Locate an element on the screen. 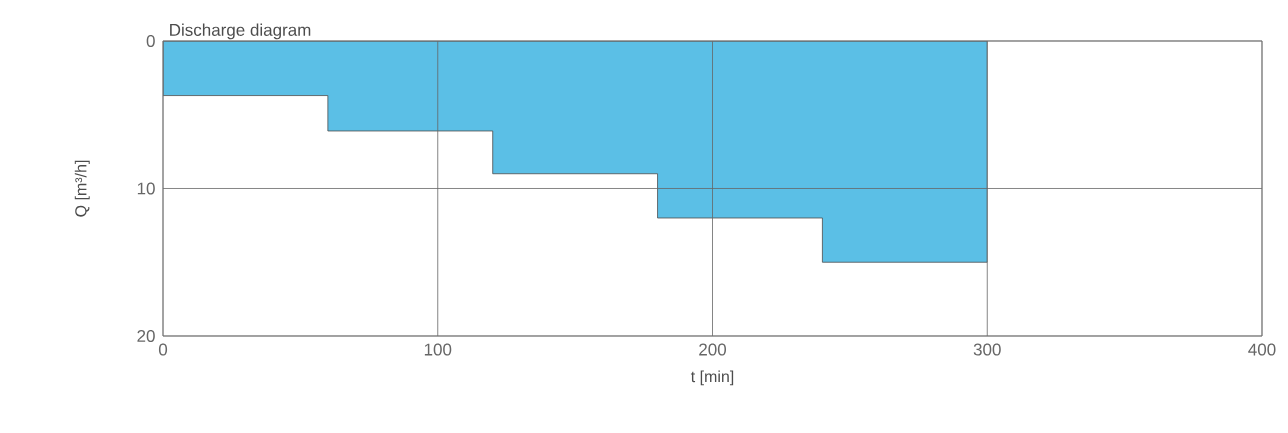 The image size is (1288, 433). y-axis-title: Q [m³/h] is located at coordinates (82, 188).